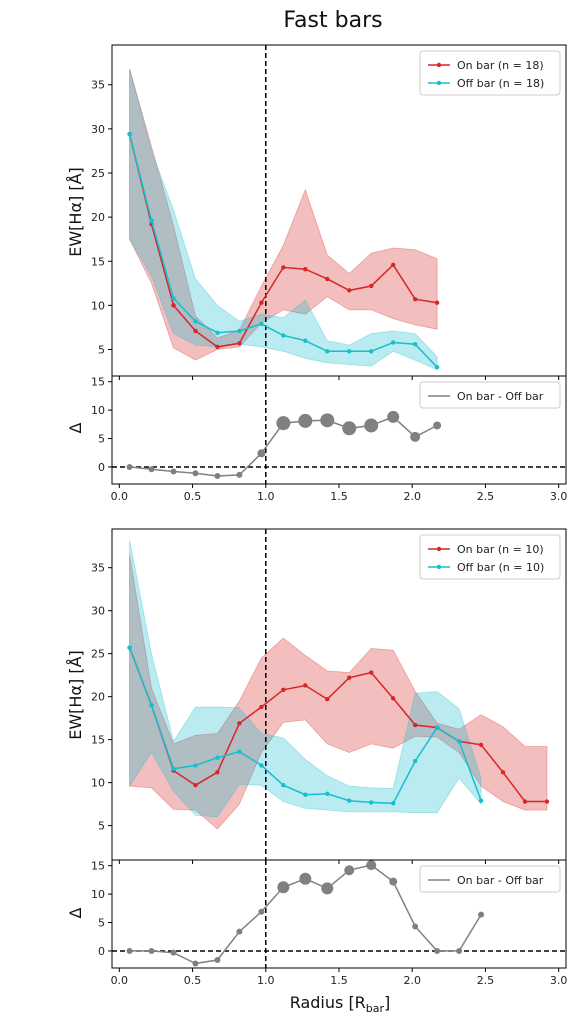 The width and height of the screenshot is (576, 1023). I want to click on legend: On bar (n = 10) Off bar (n = 10), so click(490, 557).